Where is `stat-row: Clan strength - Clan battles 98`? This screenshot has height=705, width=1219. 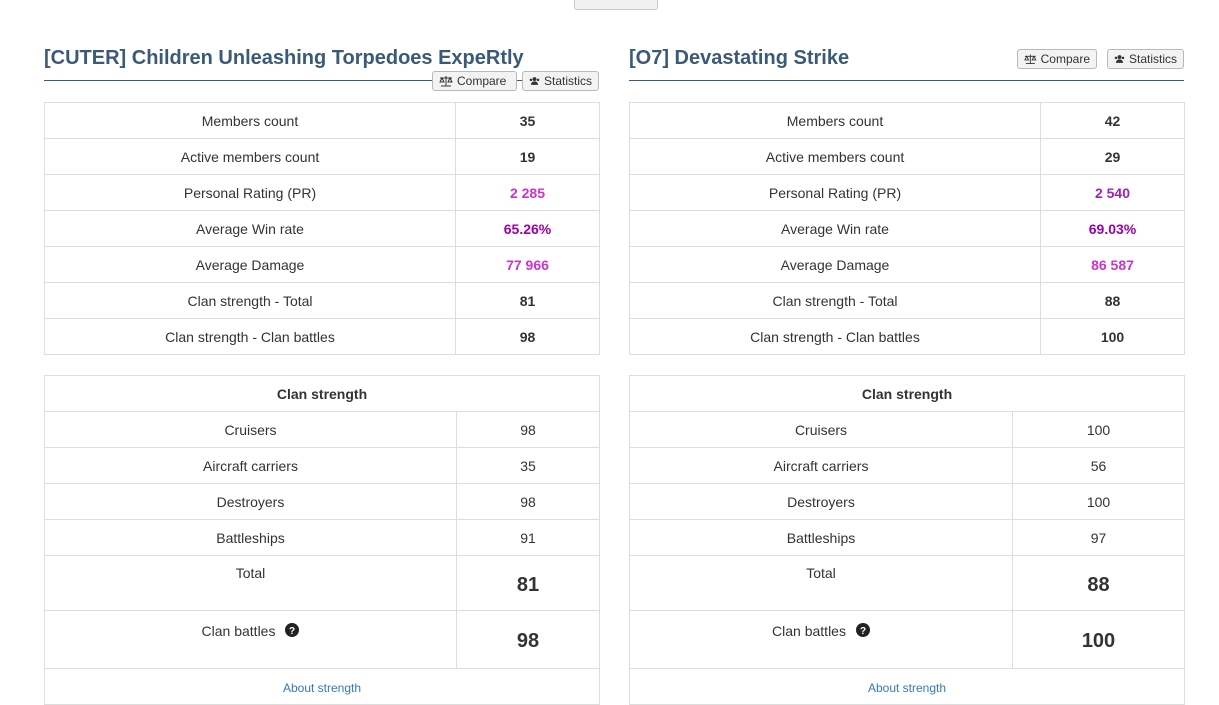
stat-row: Clan strength - Clan battles 98 is located at coordinates (322, 336).